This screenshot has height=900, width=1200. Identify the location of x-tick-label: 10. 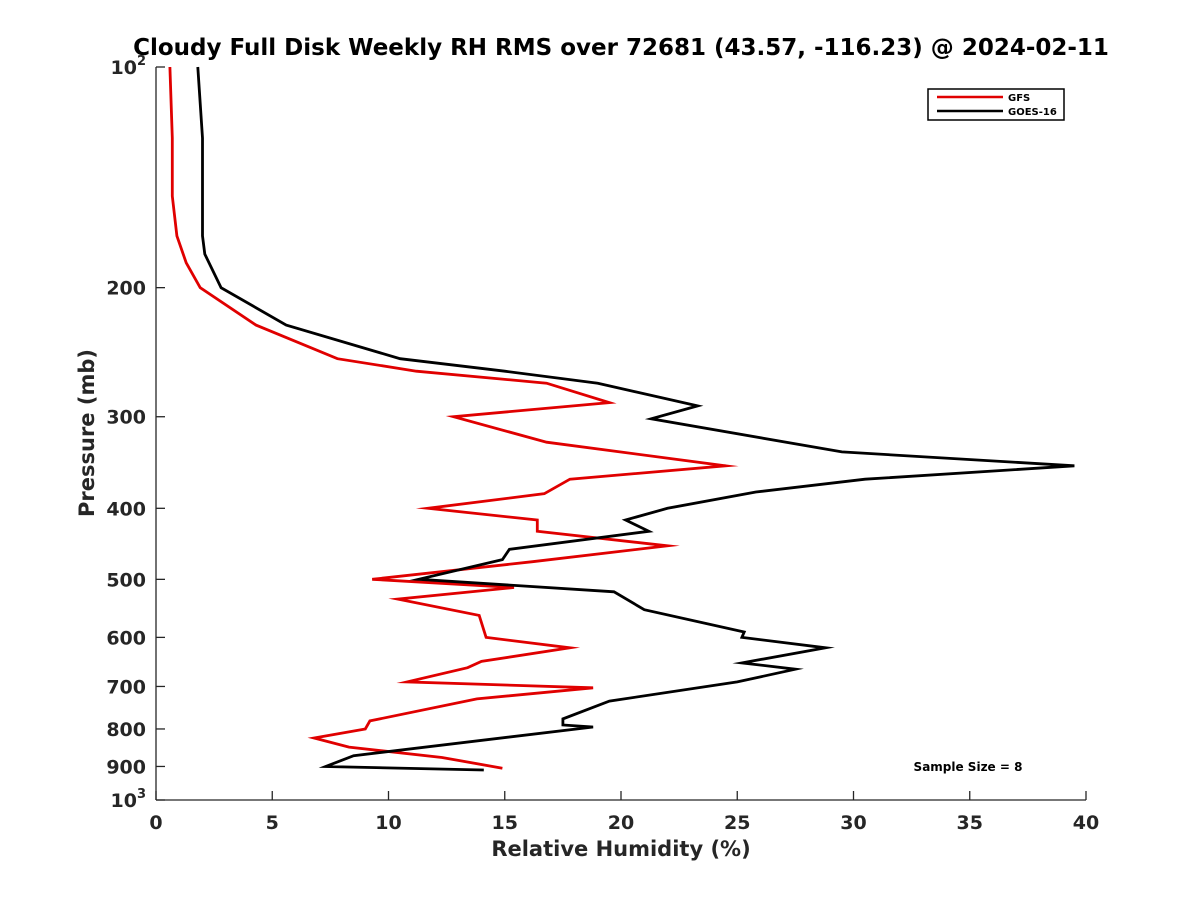
(388, 823).